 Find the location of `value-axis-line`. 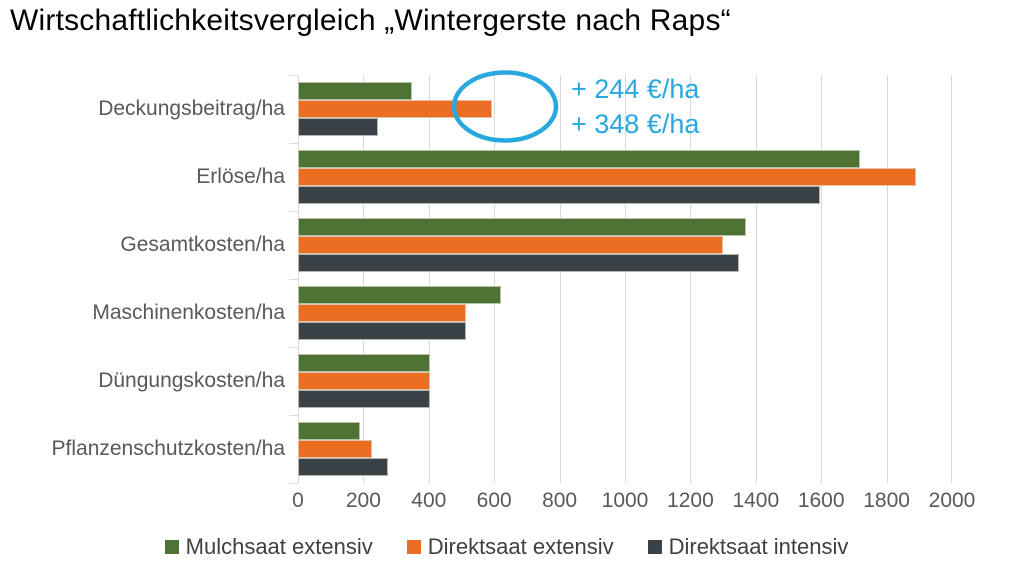

value-axis-line is located at coordinates (298, 279).